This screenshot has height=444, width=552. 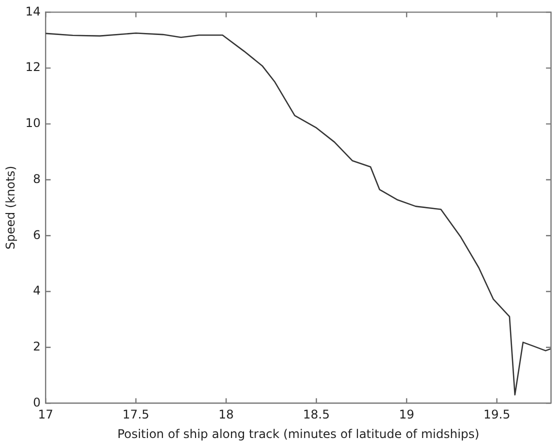 What do you see at coordinates (37, 235) in the screenshot?
I see `y-tick-label: 6` at bounding box center [37, 235].